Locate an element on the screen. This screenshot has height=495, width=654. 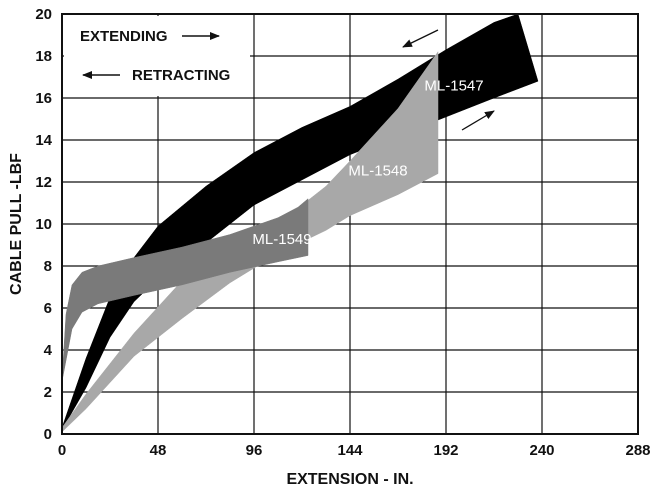
y-tick-label: 0 is located at coordinates (48, 434).